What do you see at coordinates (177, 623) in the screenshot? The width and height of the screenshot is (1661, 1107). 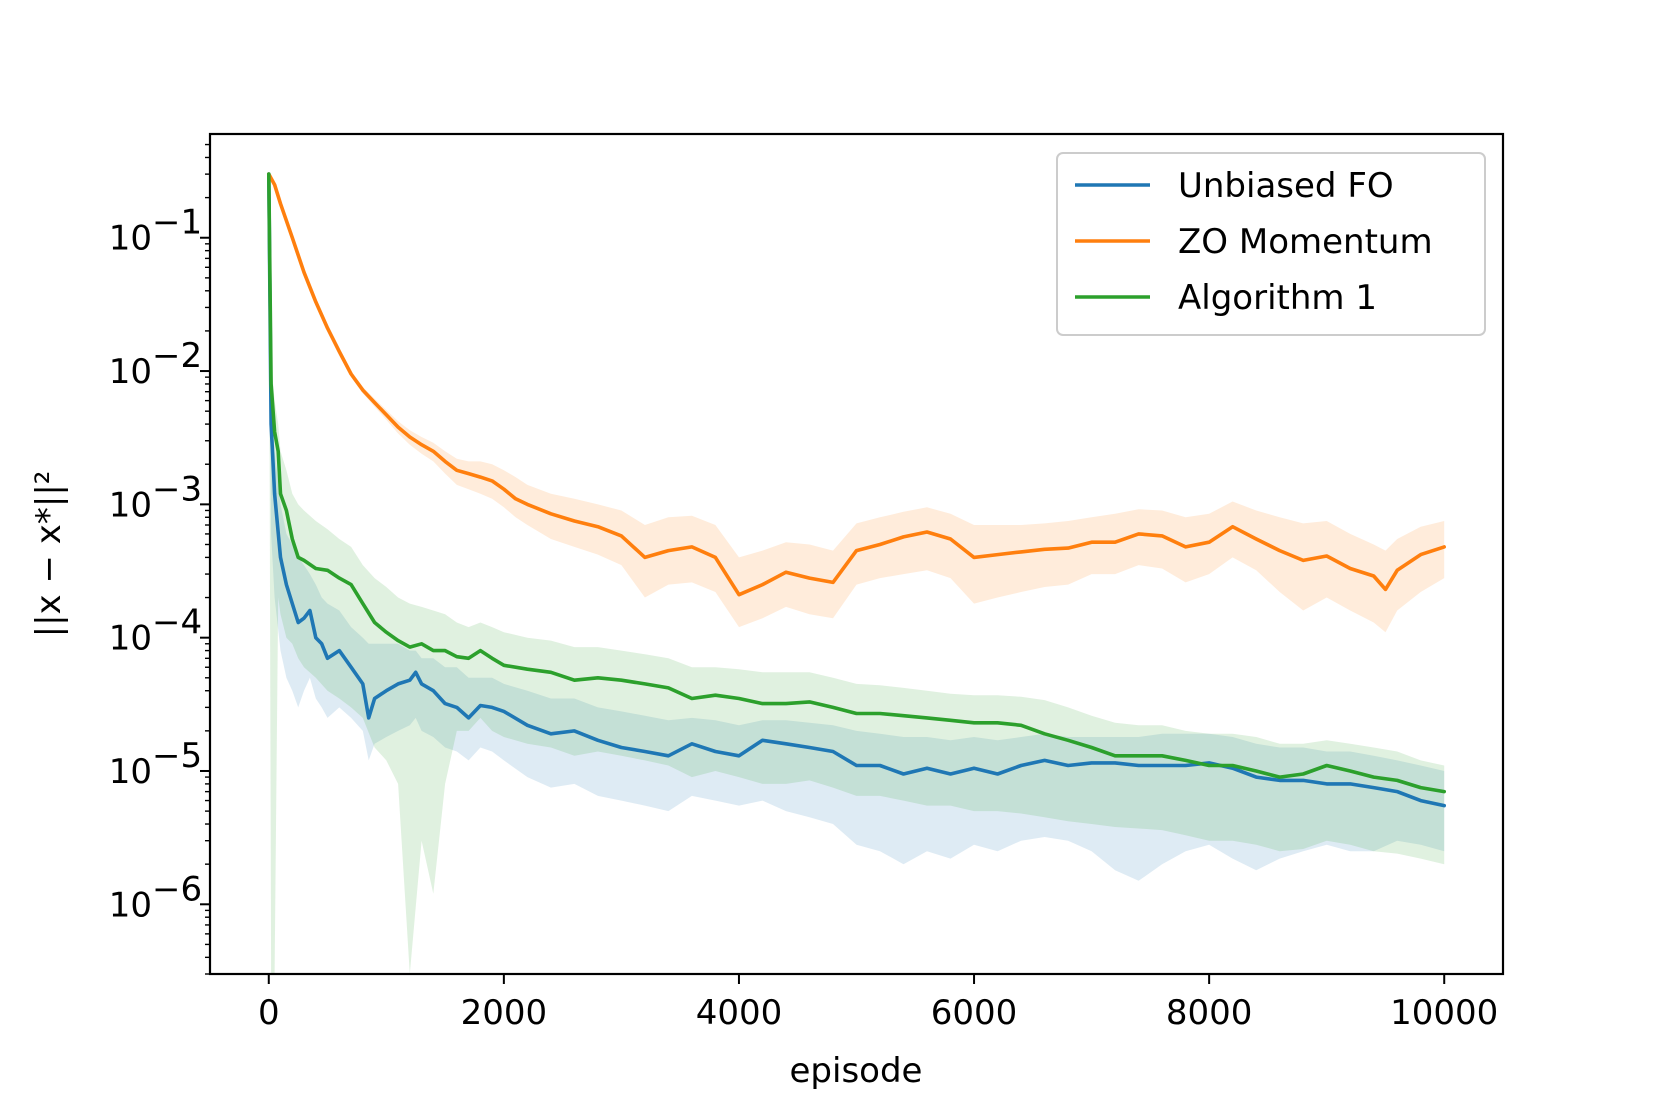 I see `y-tick-exponent: −4` at bounding box center [177, 623].